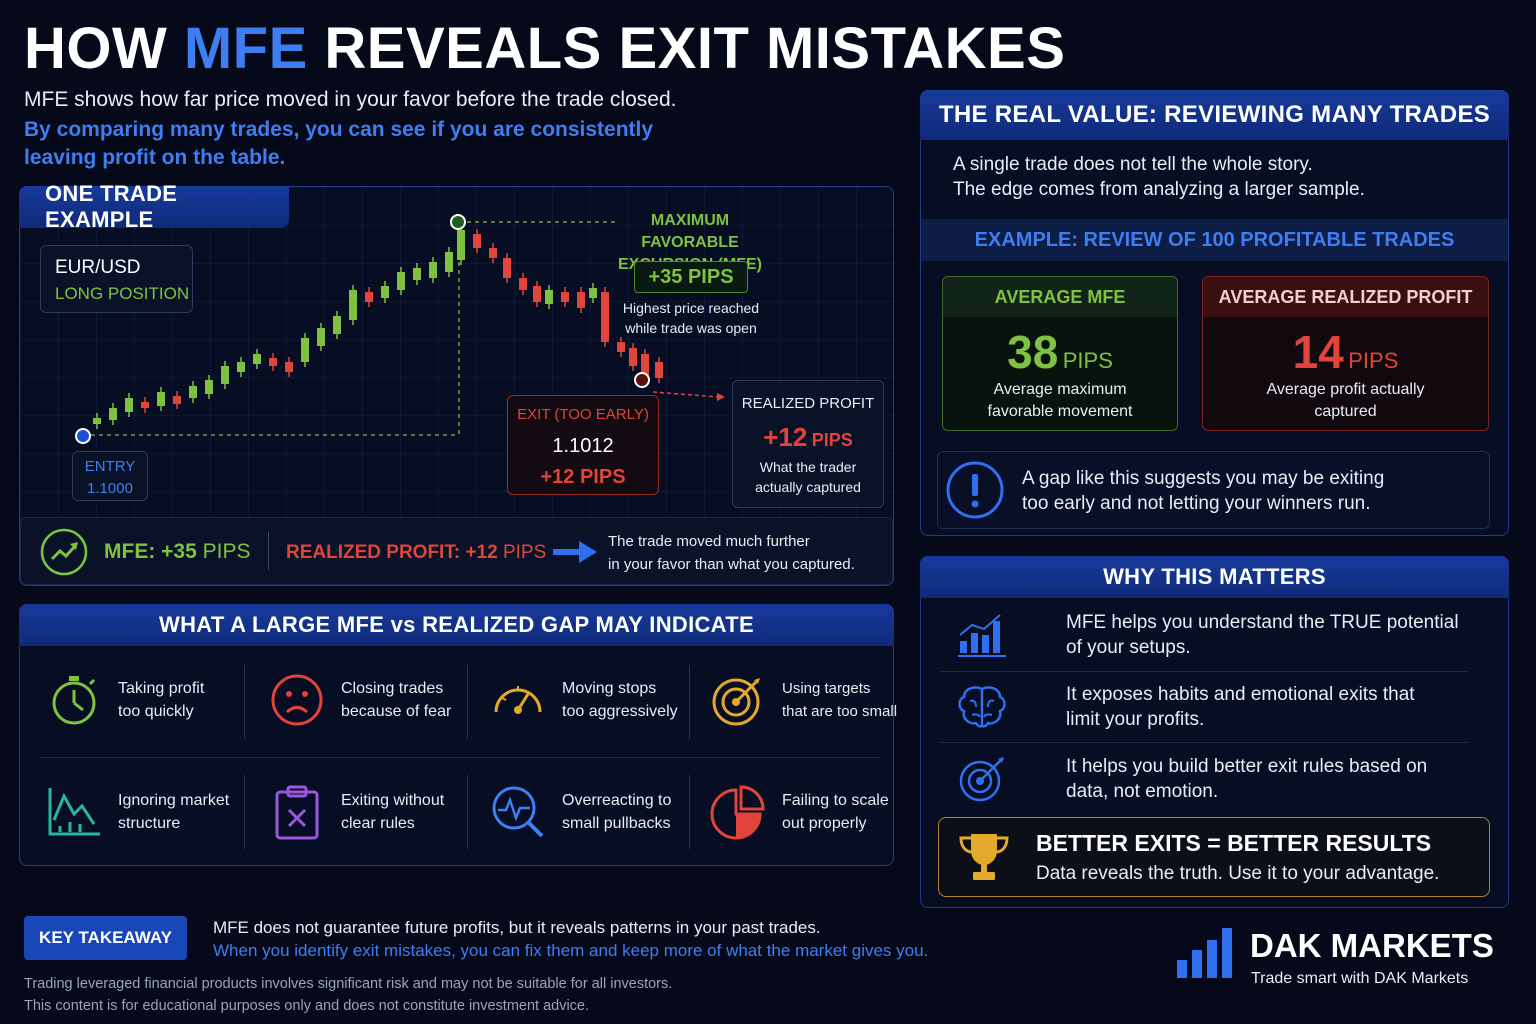 The height and width of the screenshot is (1024, 1536). I want to click on brand-tagline: Trade smart with DAK Markets, so click(1360, 978).